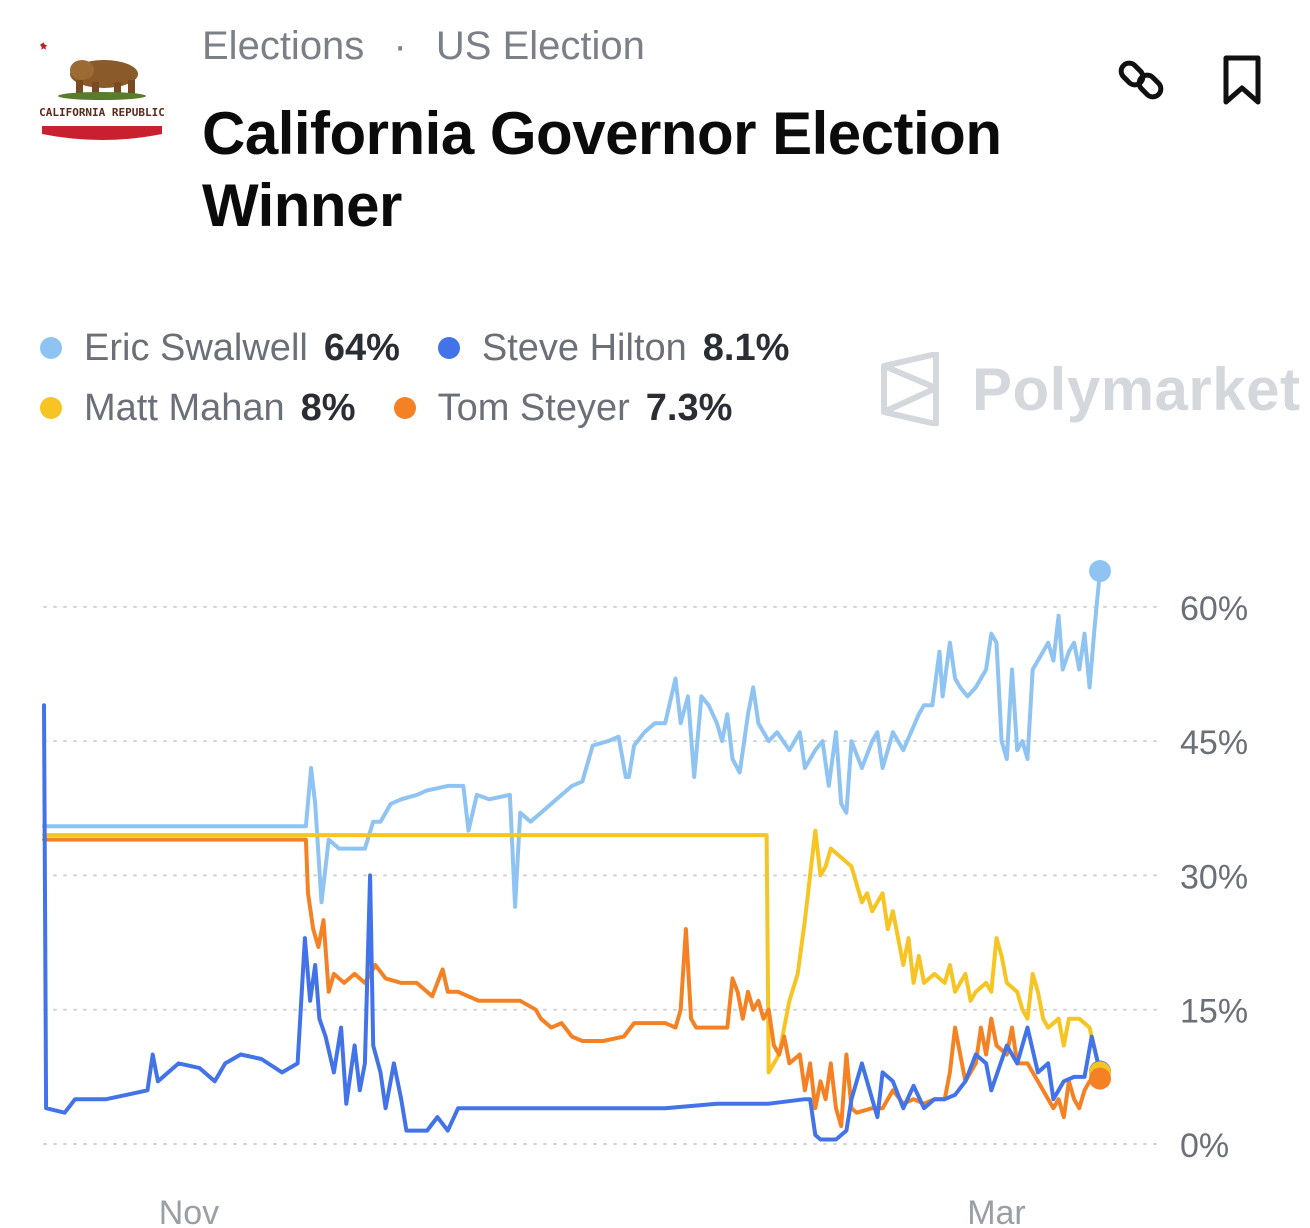  What do you see at coordinates (1142, 80) in the screenshot?
I see `link-icon` at bounding box center [1142, 80].